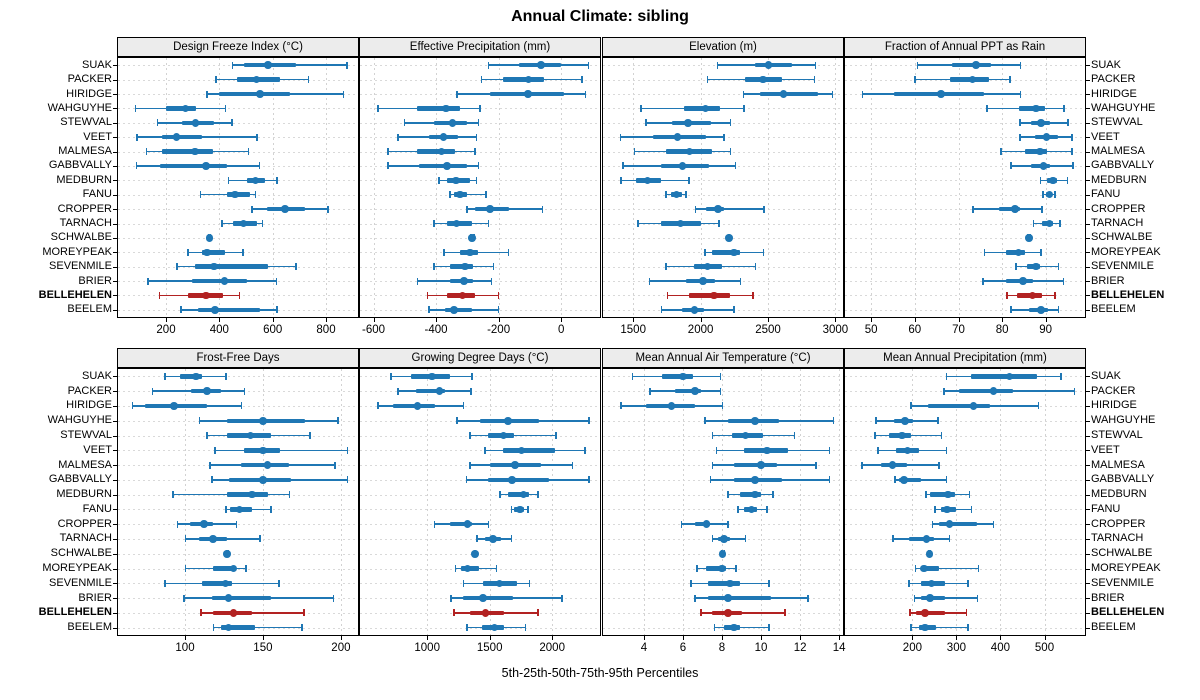  Describe the element at coordinates (683, 648) in the screenshot. I see `x-tick-label-mean-annual-air-temperature-c: 6` at that location.